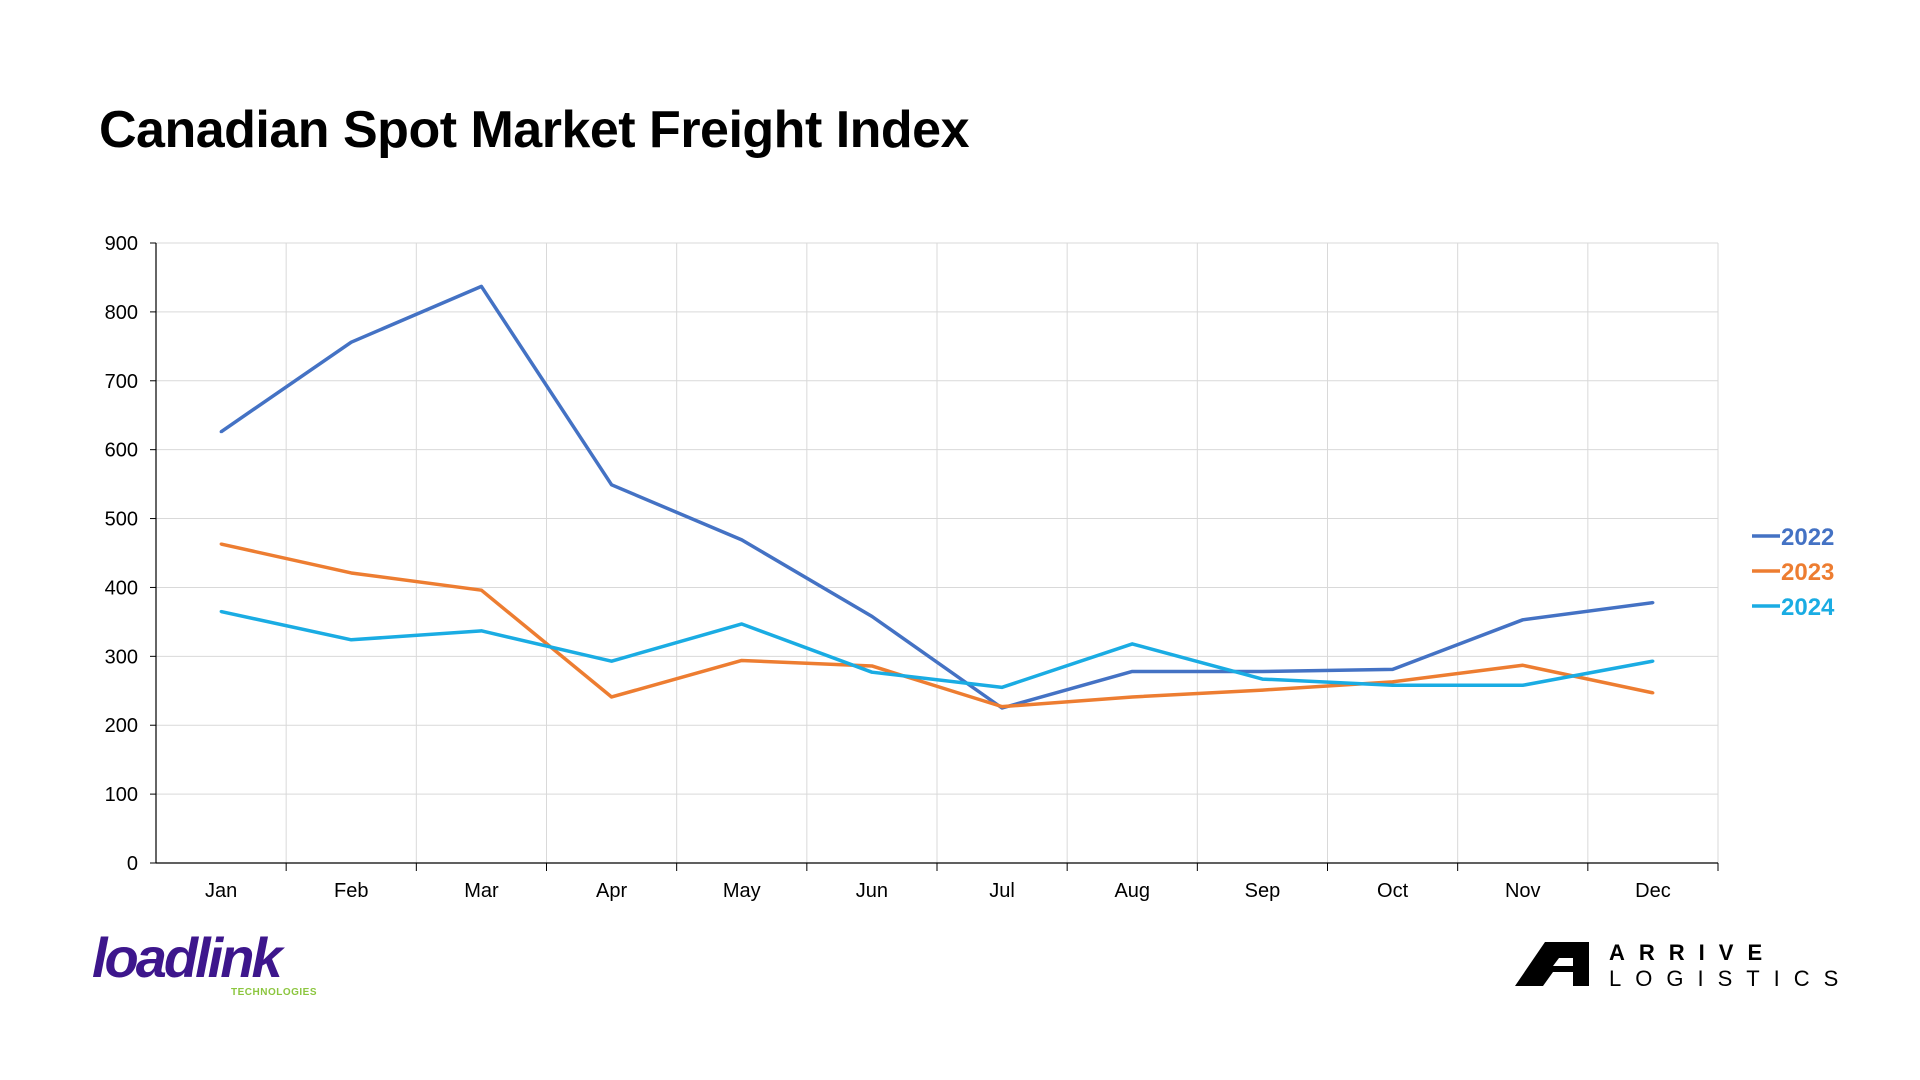 Image resolution: width=1920 pixels, height=1080 pixels. Describe the element at coordinates (872, 891) in the screenshot. I see `x-tick-label: Jun` at that location.